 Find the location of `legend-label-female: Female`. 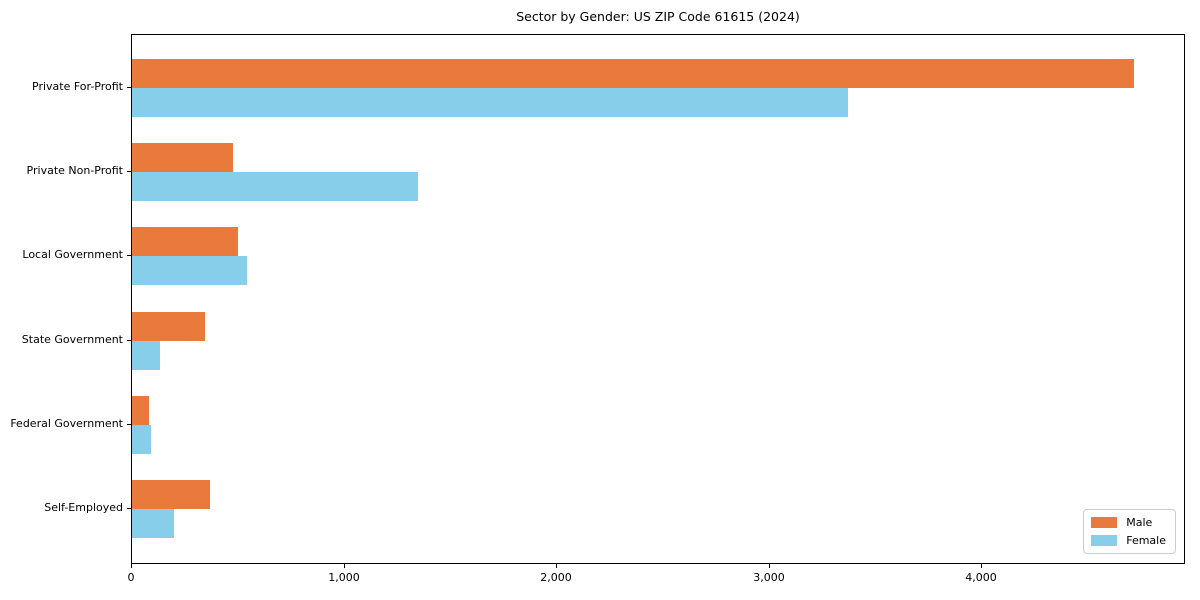

legend-label-female: Female is located at coordinates (1146, 540).